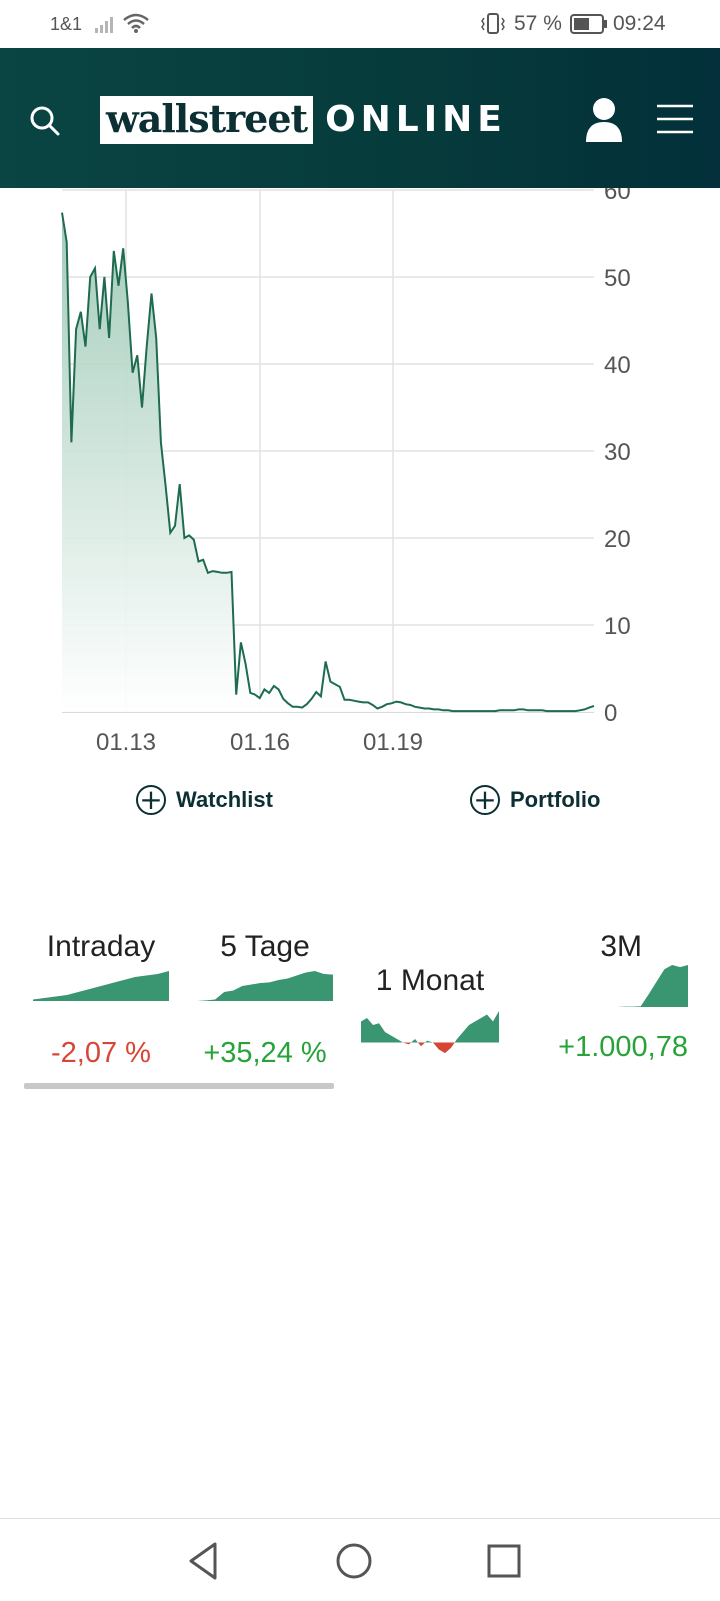  What do you see at coordinates (207, 120) in the screenshot?
I see `logo-wallstreet: wallstreet` at bounding box center [207, 120].